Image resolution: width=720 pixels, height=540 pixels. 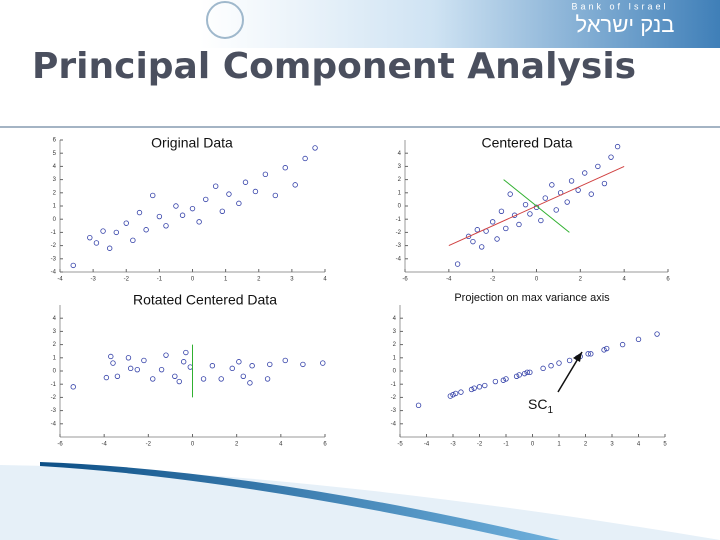 I want to click on y-tick-label: 1, so click(x=395, y=358).